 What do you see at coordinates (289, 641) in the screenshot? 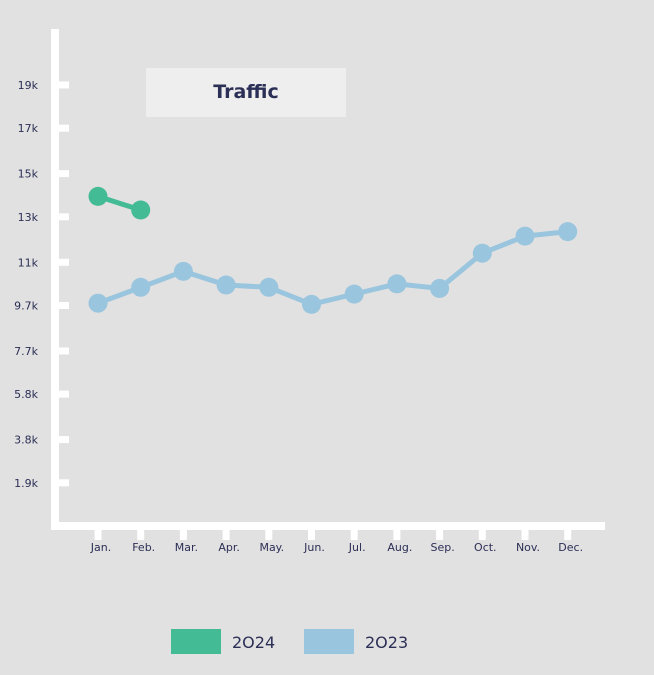
I see `chart-legend: 2O24 2O23` at bounding box center [289, 641].